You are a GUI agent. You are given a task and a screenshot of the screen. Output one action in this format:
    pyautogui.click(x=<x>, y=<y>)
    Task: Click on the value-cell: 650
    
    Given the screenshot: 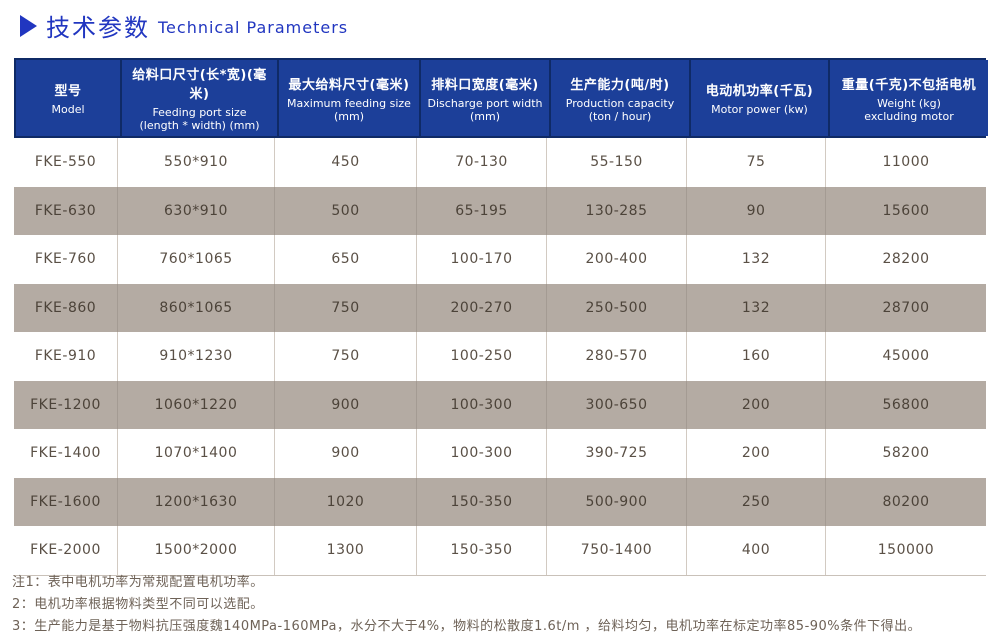 What is the action you would take?
    pyautogui.click(x=346, y=259)
    